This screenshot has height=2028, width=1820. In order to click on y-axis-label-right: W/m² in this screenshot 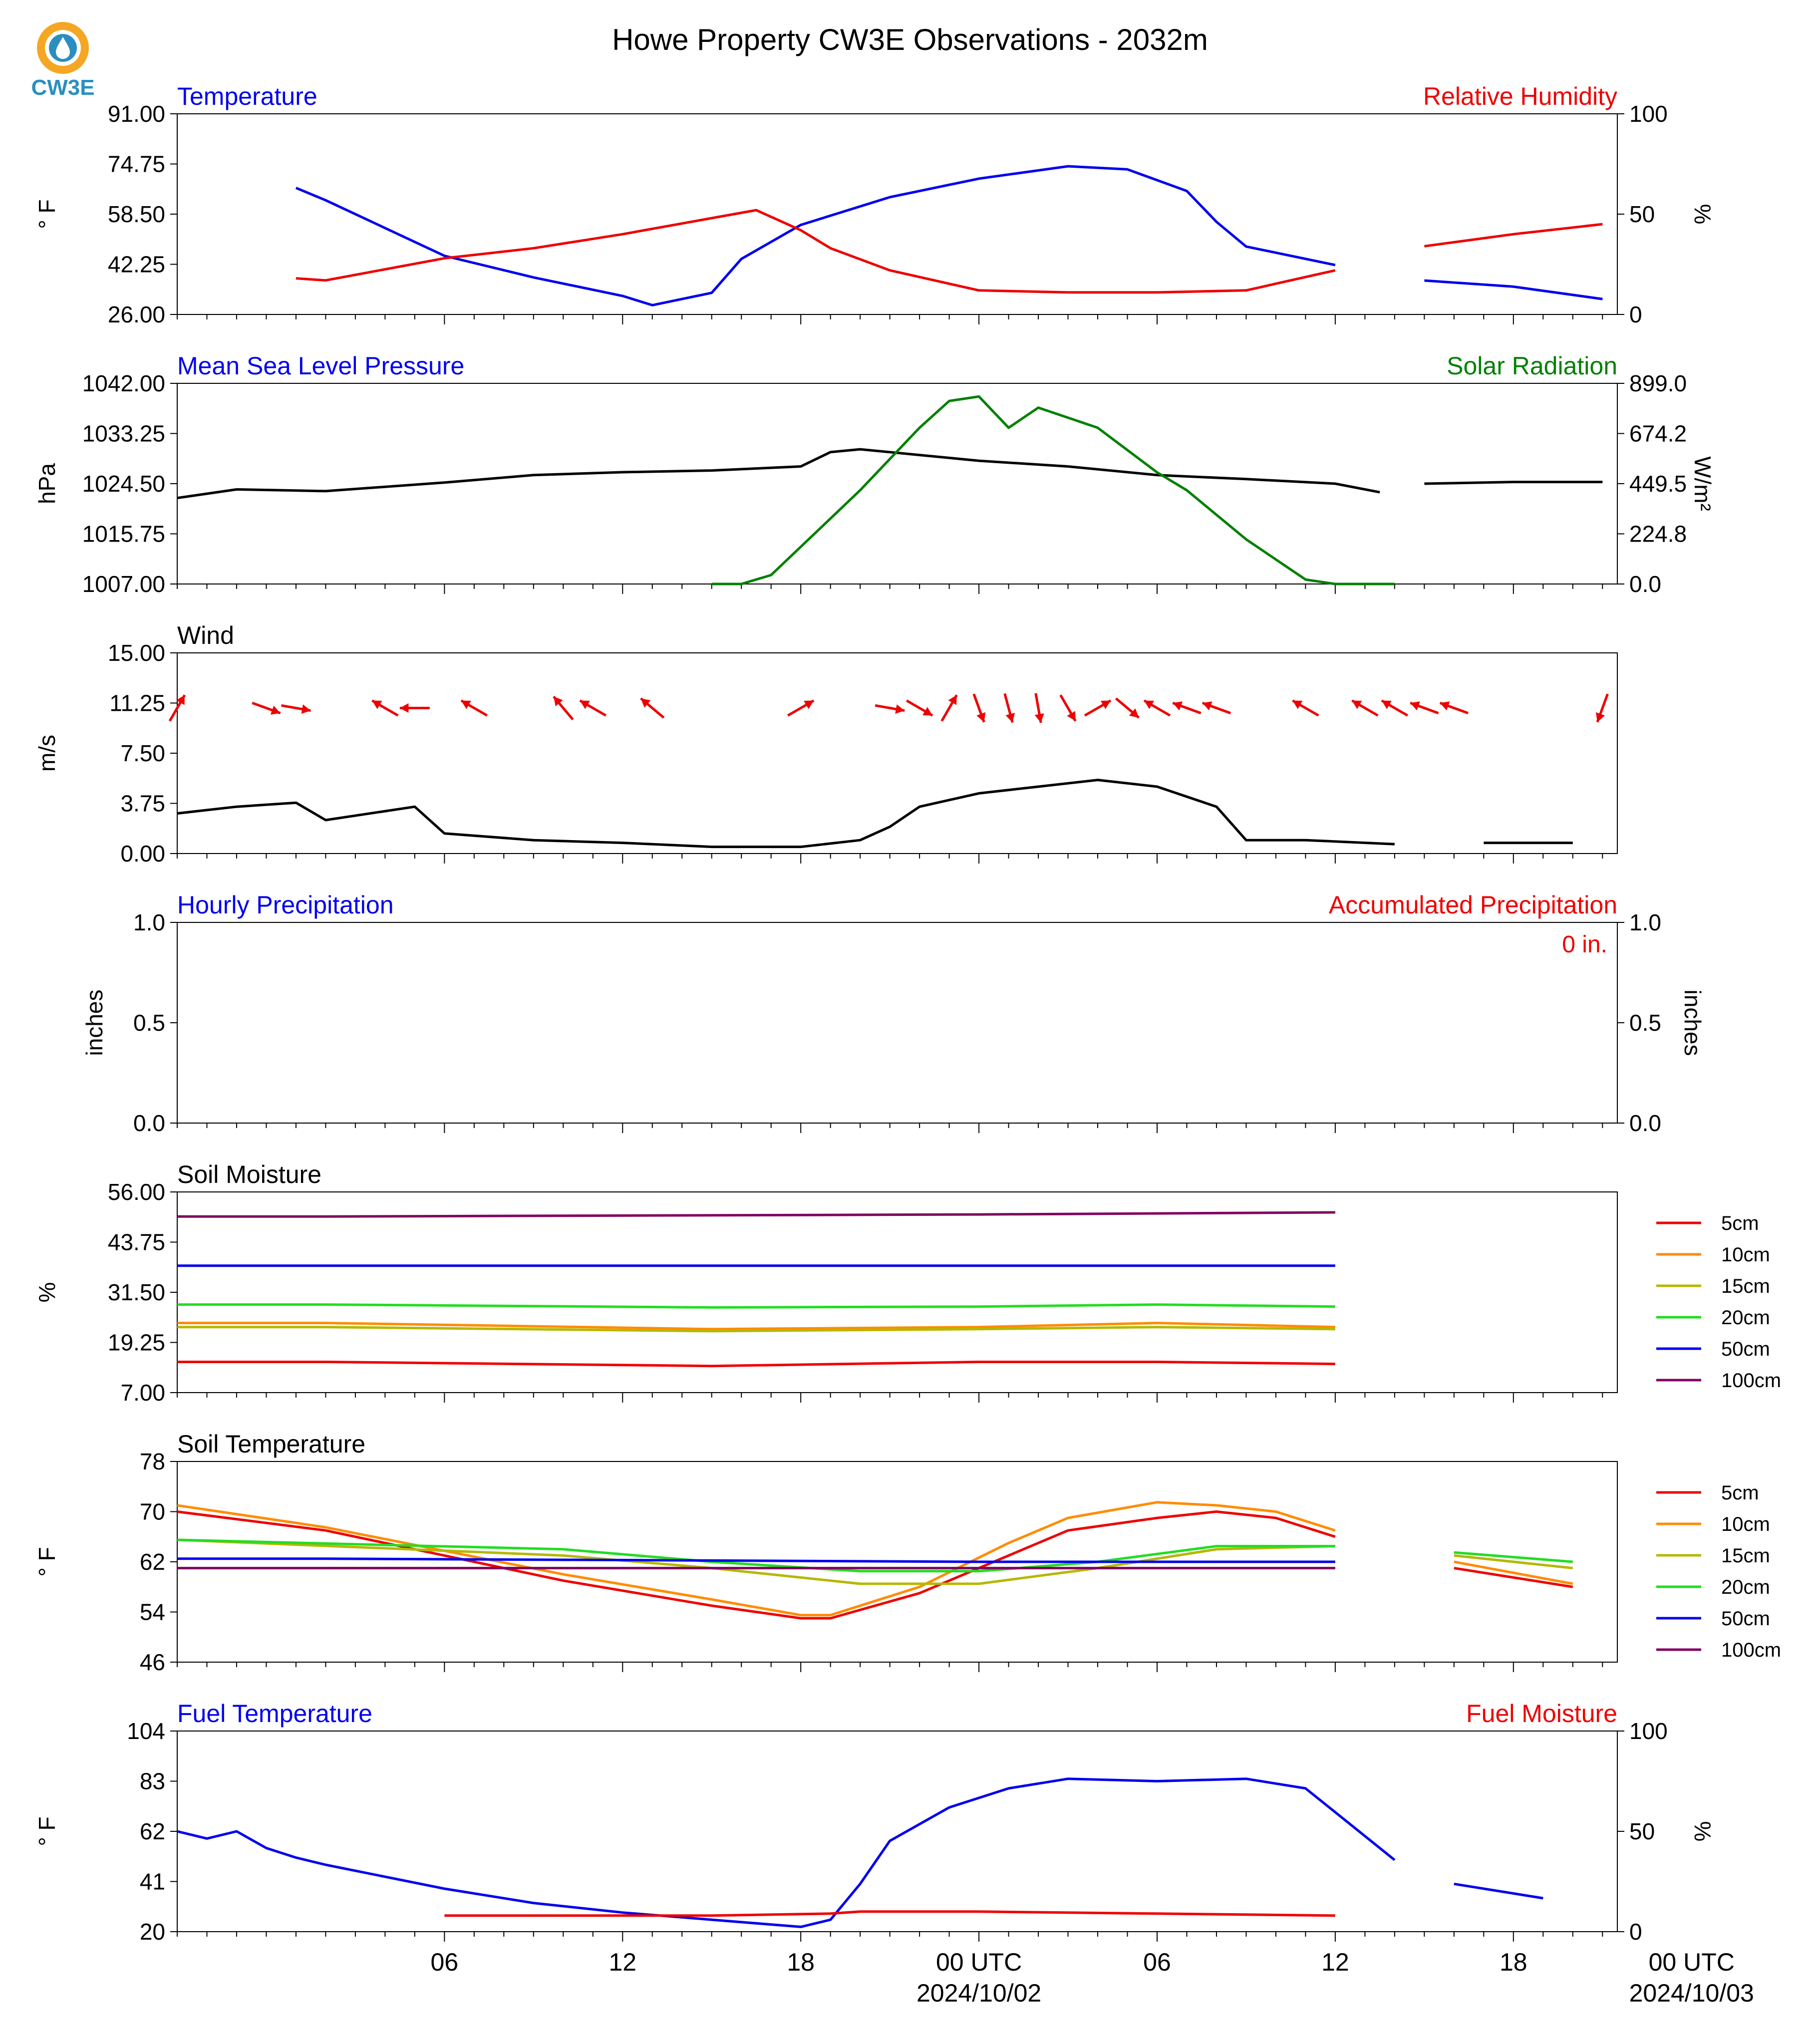, I will do `click(1703, 483)`.